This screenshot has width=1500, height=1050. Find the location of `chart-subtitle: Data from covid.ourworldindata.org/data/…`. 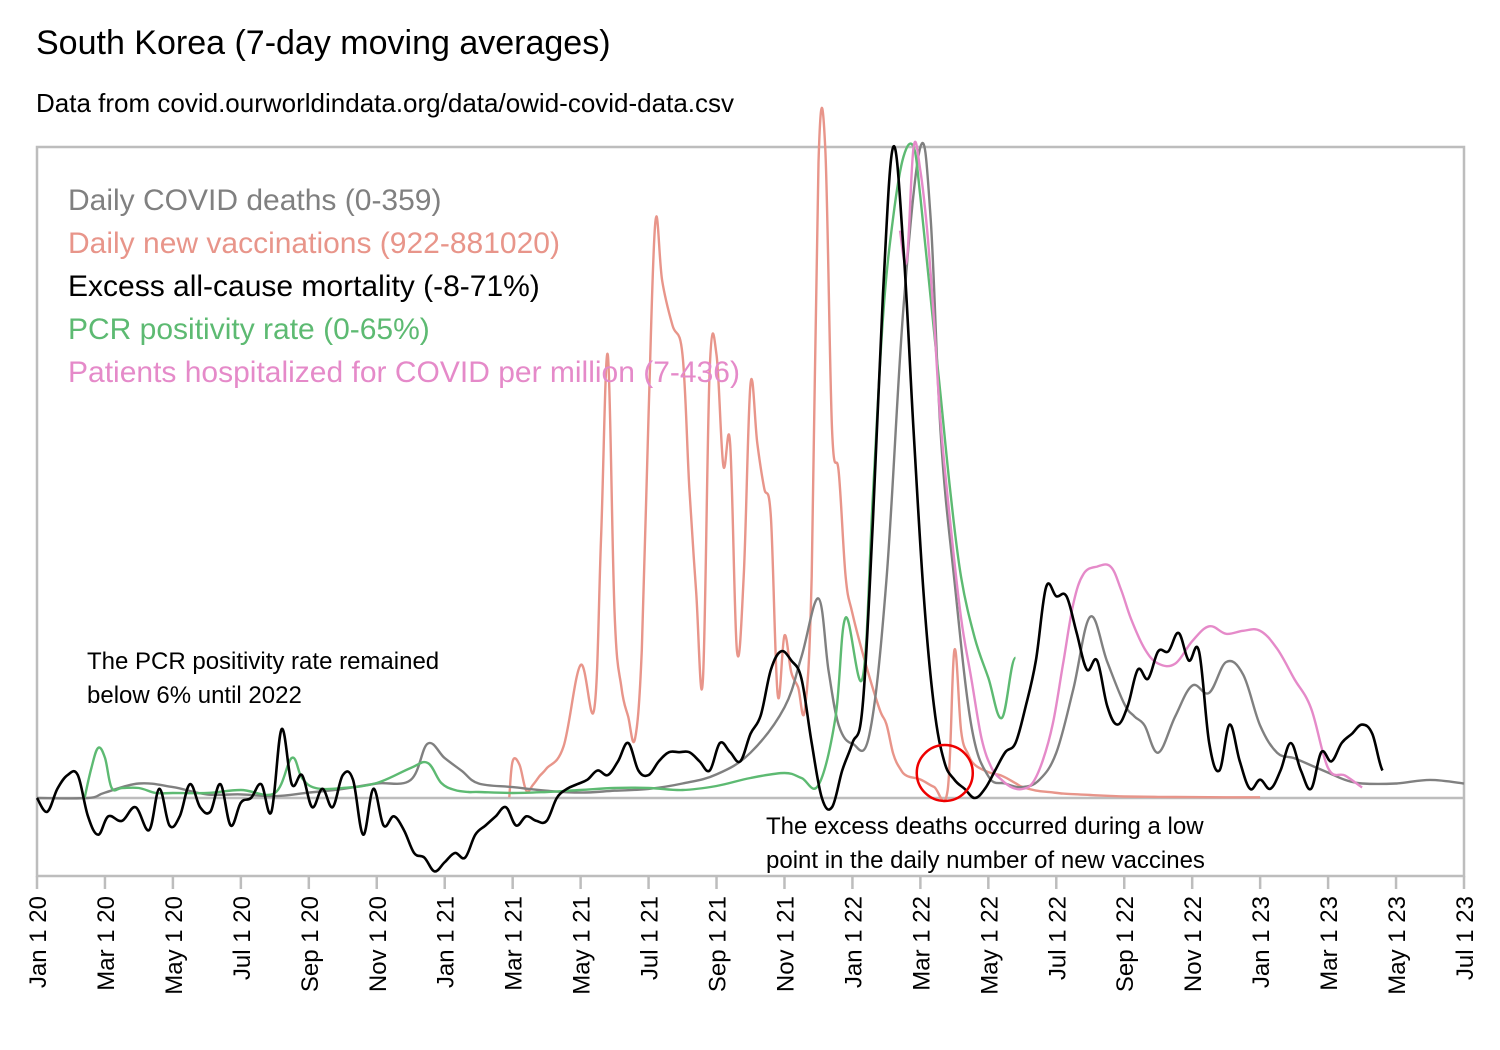

chart-subtitle: Data from covid.ourworldindata.org/data/… is located at coordinates (385, 103).